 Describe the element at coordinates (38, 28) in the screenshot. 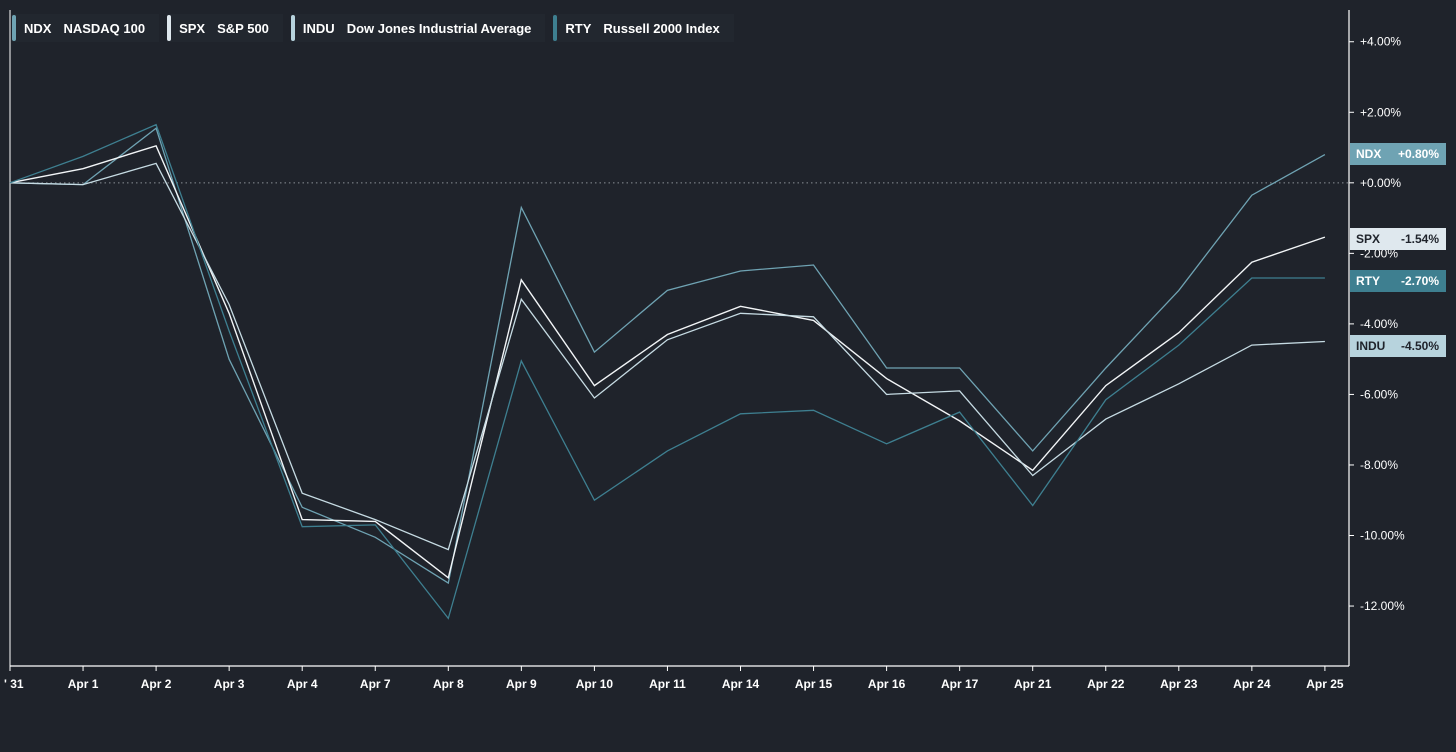

I see `legend-code: NDX` at that location.